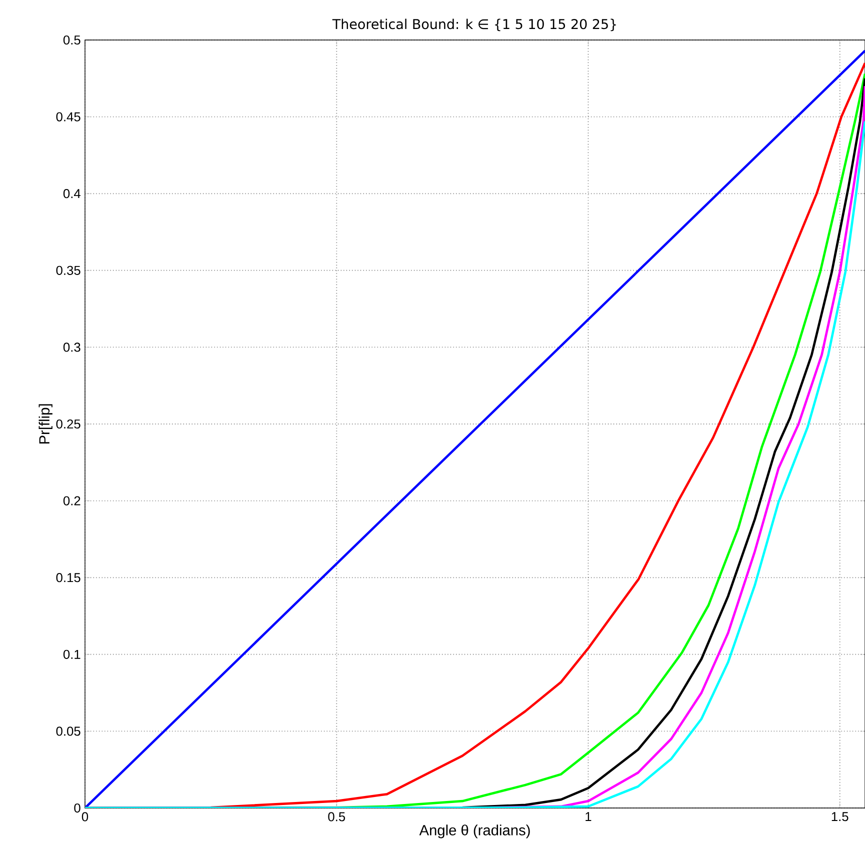 Image resolution: width=865 pixels, height=865 pixels. I want to click on y-tick-label: 0.1, so click(71, 654).